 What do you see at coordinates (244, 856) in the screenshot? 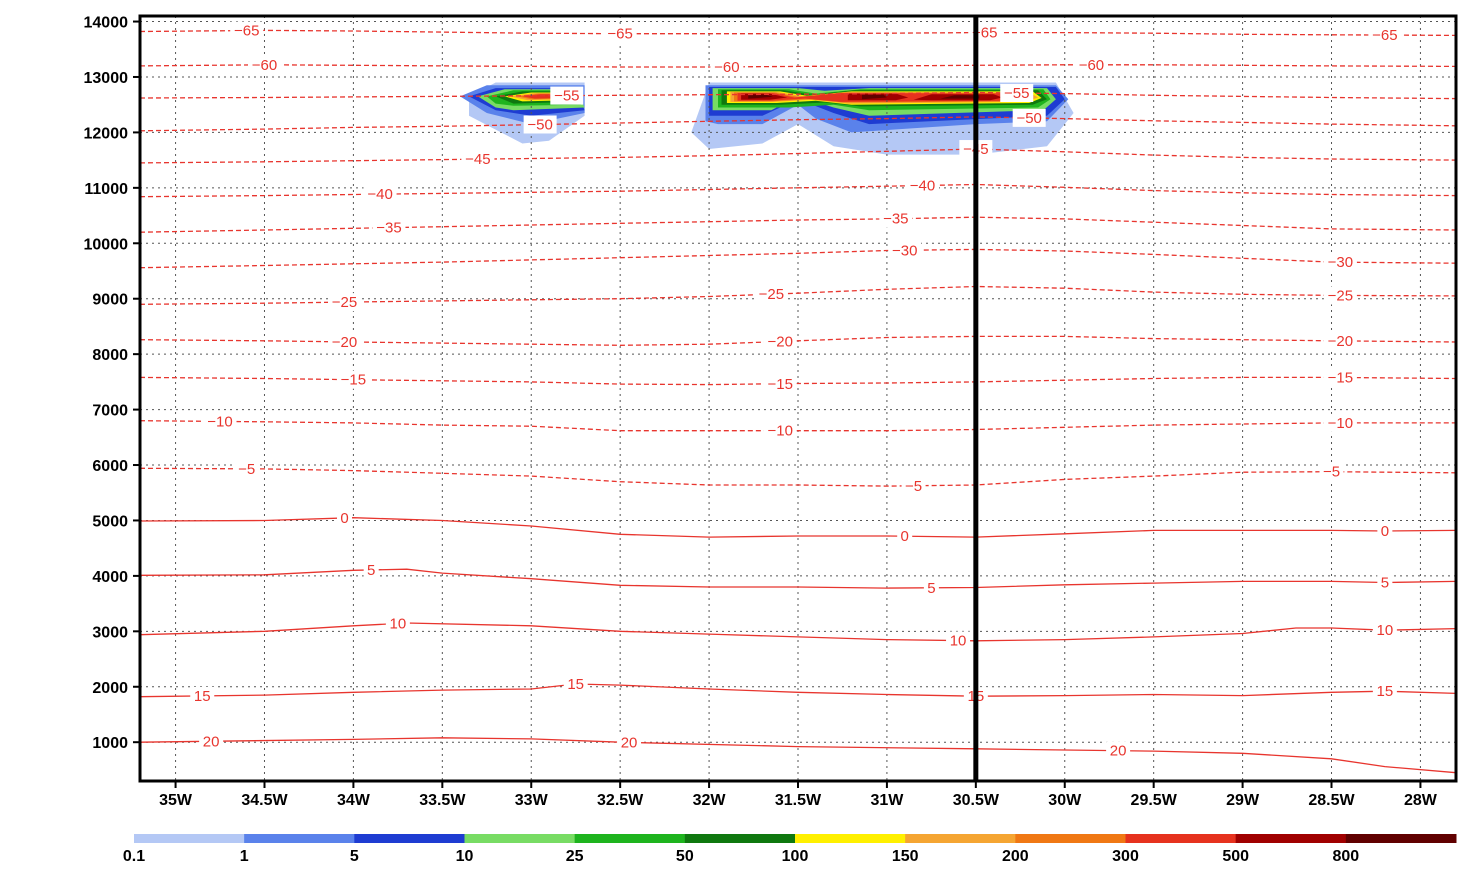
I see `colorbar-label-1: 1` at bounding box center [244, 856].